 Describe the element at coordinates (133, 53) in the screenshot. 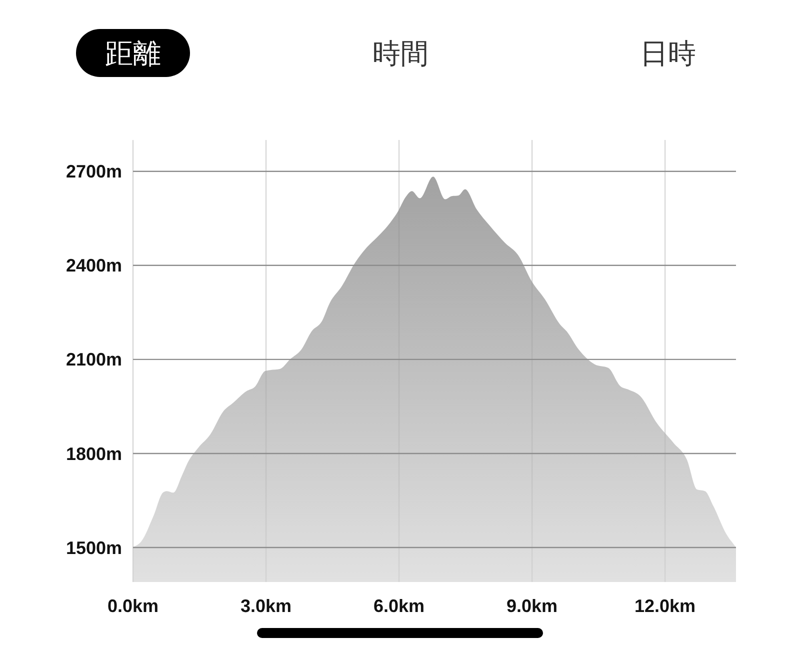

I see `text: 距離` at that location.